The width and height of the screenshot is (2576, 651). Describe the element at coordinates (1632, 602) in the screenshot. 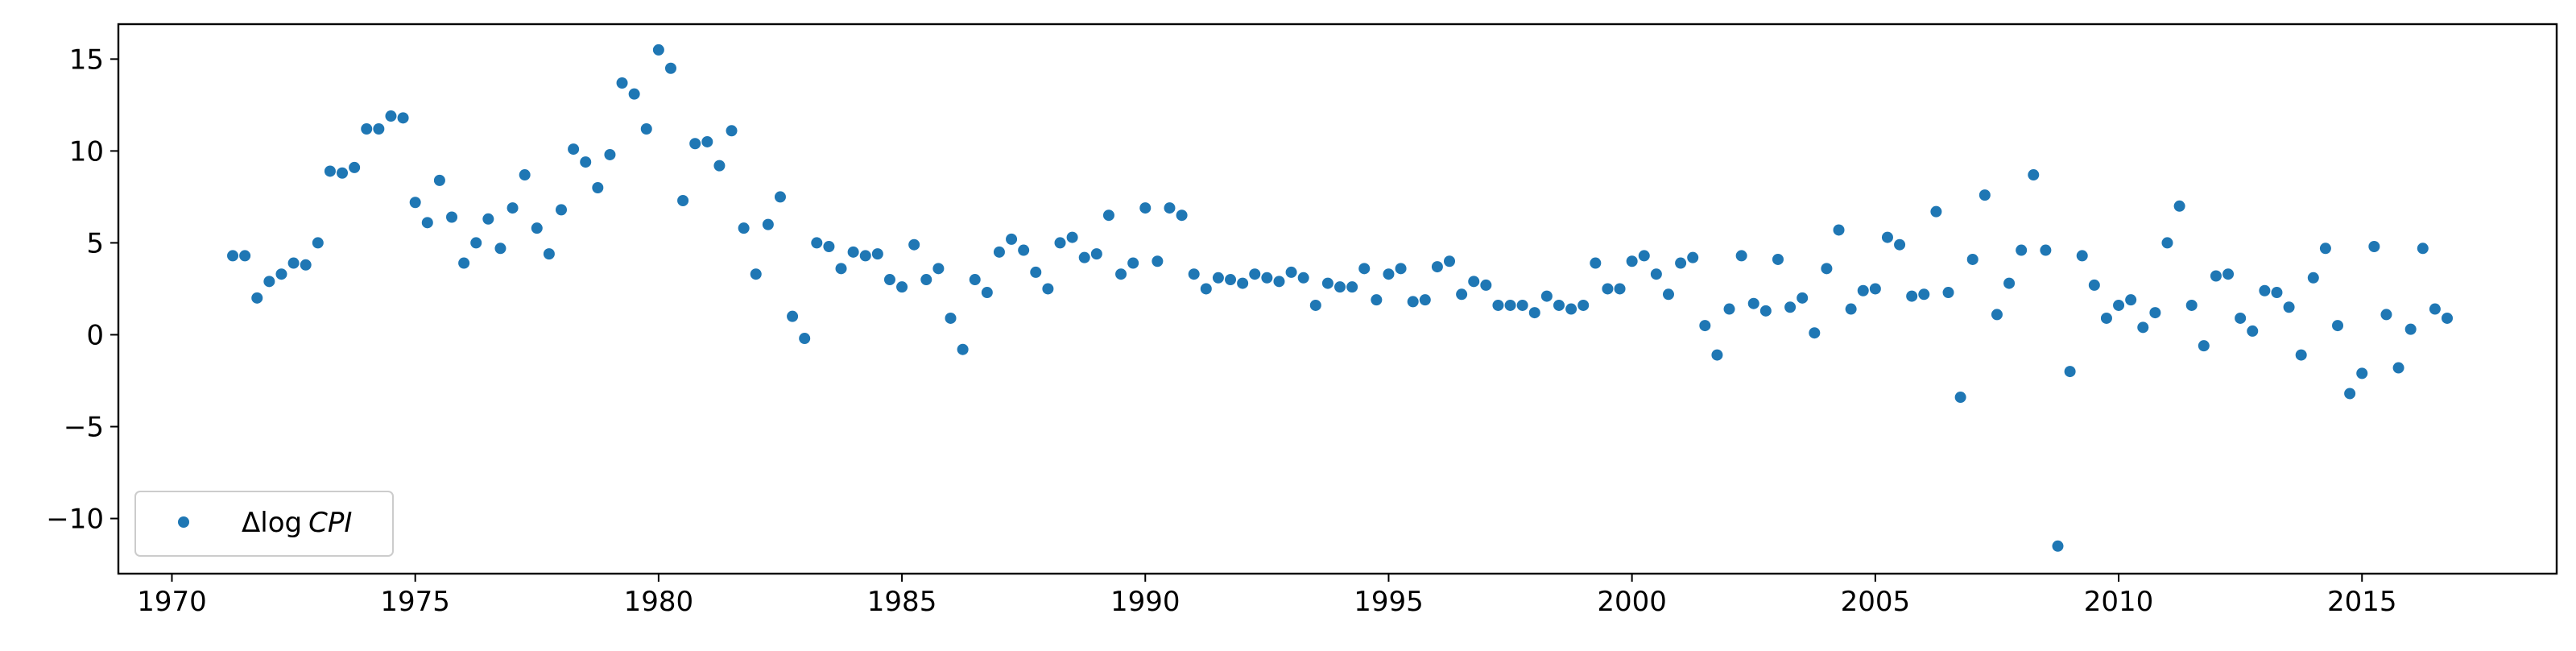

I see `x-tick-label: 2000` at that location.